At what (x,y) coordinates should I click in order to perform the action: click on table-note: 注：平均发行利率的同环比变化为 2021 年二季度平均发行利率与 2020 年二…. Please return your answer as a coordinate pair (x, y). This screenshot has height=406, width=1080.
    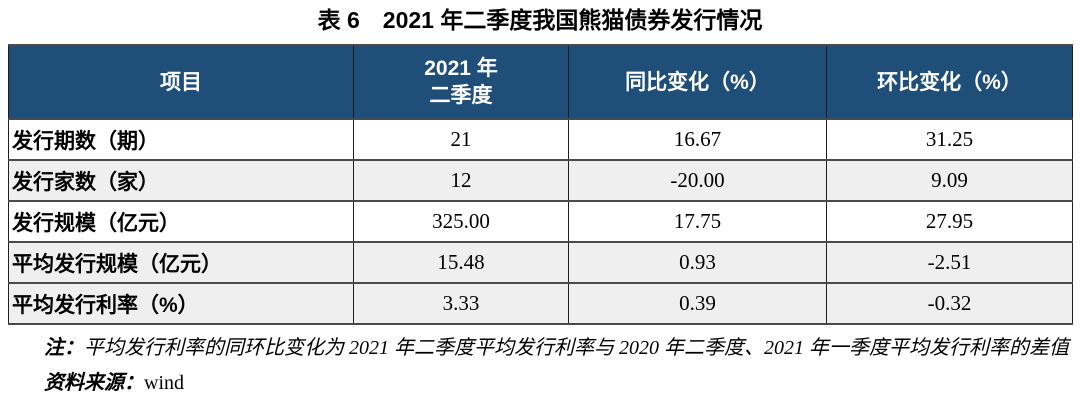
    Looking at the image, I should click on (538, 348).